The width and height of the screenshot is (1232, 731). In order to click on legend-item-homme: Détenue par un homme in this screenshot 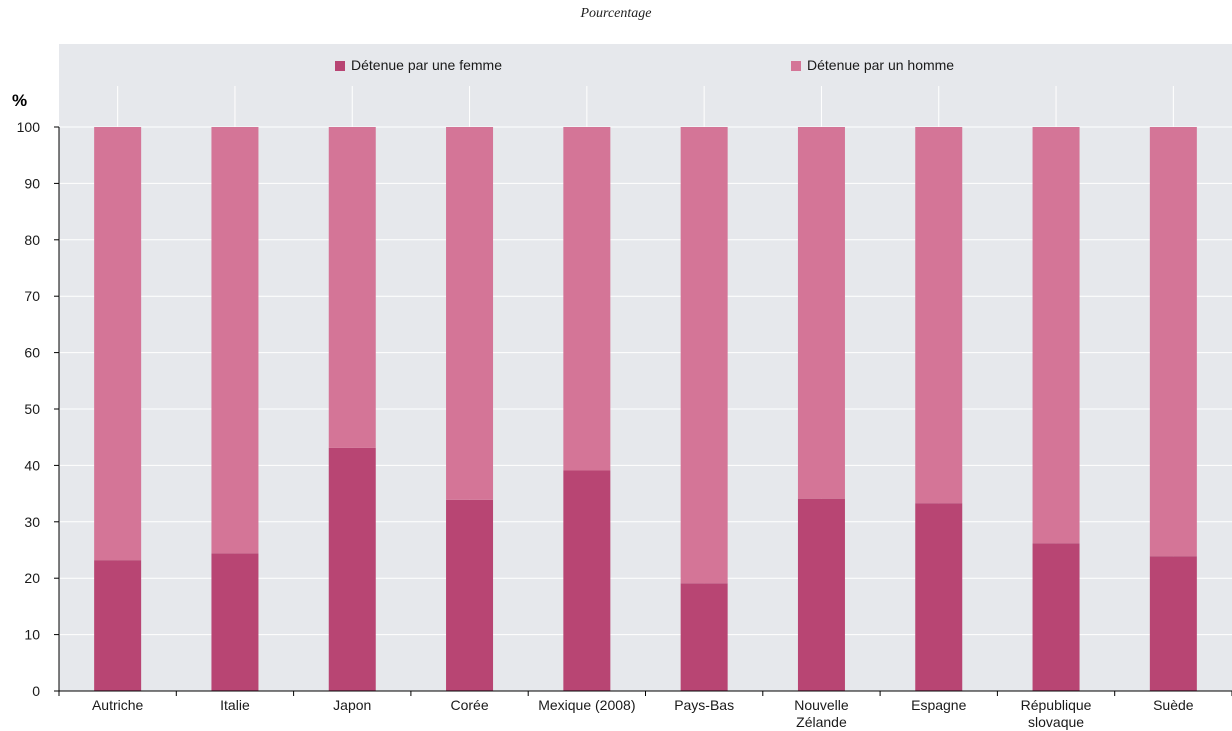, I will do `click(872, 65)`.